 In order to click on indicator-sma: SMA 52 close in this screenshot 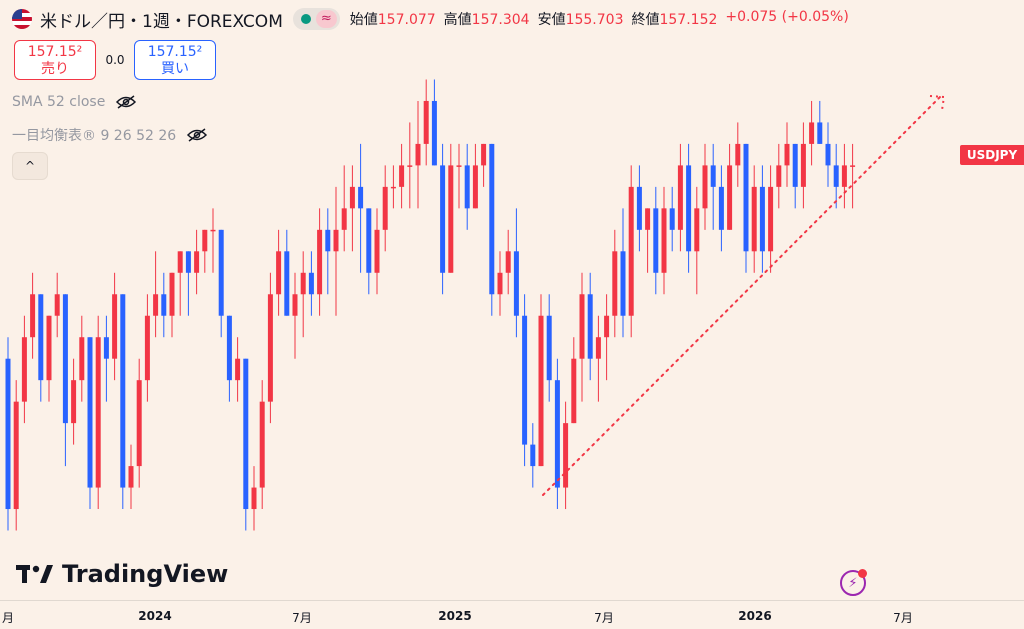, I will do `click(74, 102)`.